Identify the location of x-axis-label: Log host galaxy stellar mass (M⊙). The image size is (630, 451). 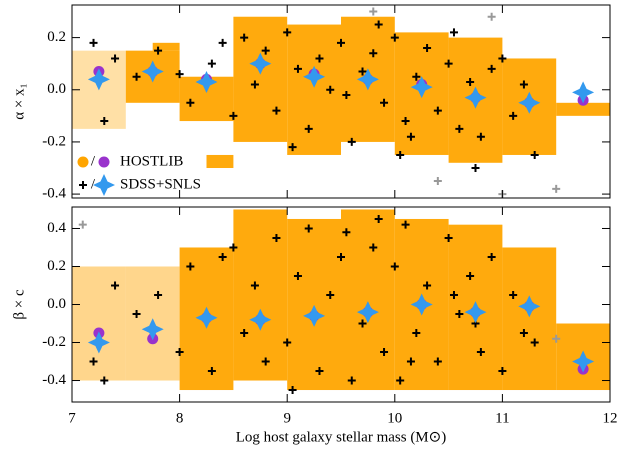
(341, 437).